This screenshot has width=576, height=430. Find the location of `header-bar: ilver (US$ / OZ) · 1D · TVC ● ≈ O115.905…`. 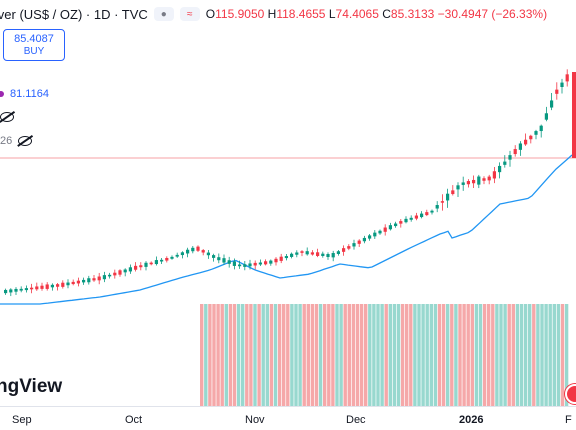

header-bar: ilver (US$ / OZ) · 1D · TVC ● ≈ O115.905… is located at coordinates (273, 14).